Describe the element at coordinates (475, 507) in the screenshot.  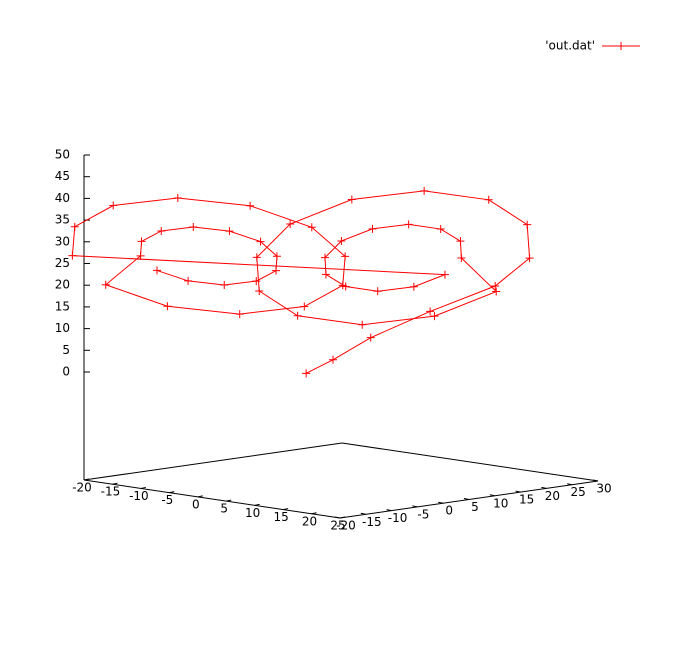
I see `y-tick-label: 5` at that location.